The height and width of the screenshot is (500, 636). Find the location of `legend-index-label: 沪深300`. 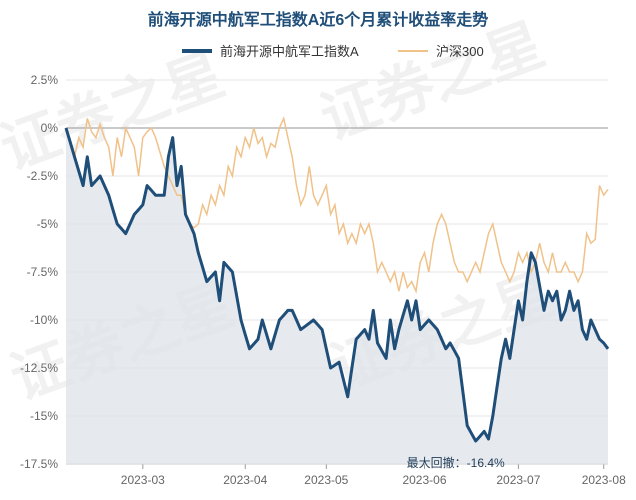

legend-index-label: 沪深300 is located at coordinates (460, 51).